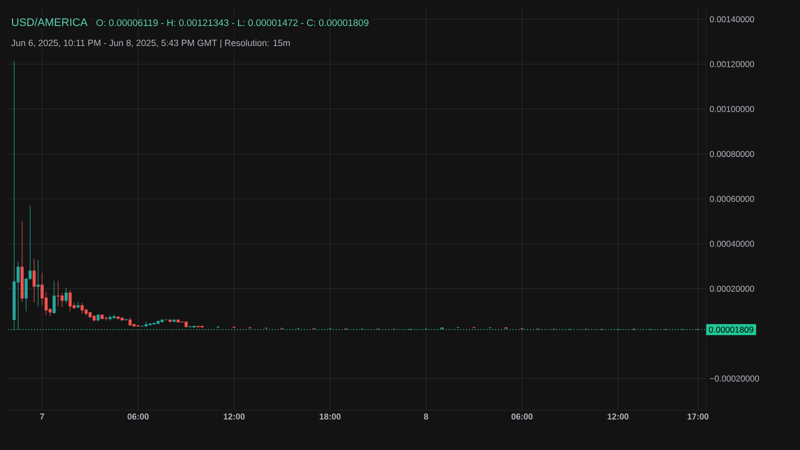  Describe the element at coordinates (732, 289) in the screenshot. I see `y-tick-label: 0.00020000` at that location.